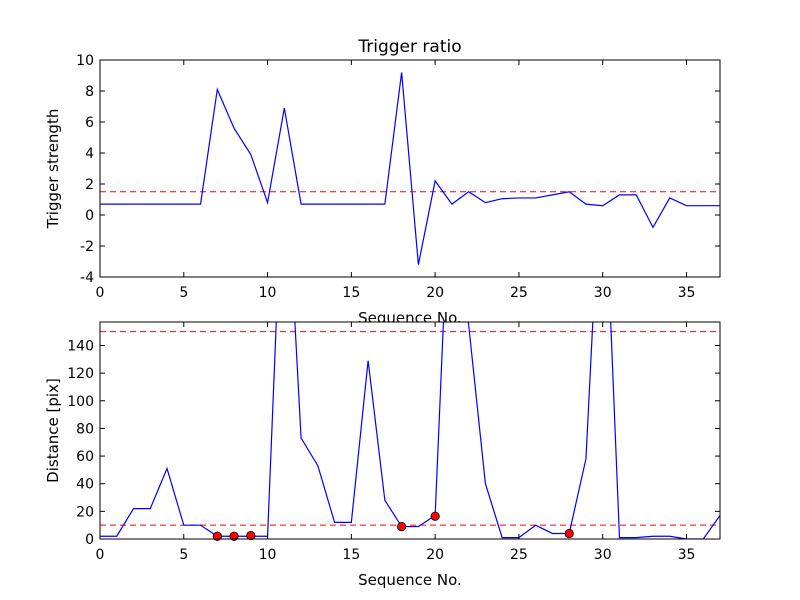 Image resolution: width=800 pixels, height=600 pixels. I want to click on distance-x-tick-label: 20, so click(435, 555).